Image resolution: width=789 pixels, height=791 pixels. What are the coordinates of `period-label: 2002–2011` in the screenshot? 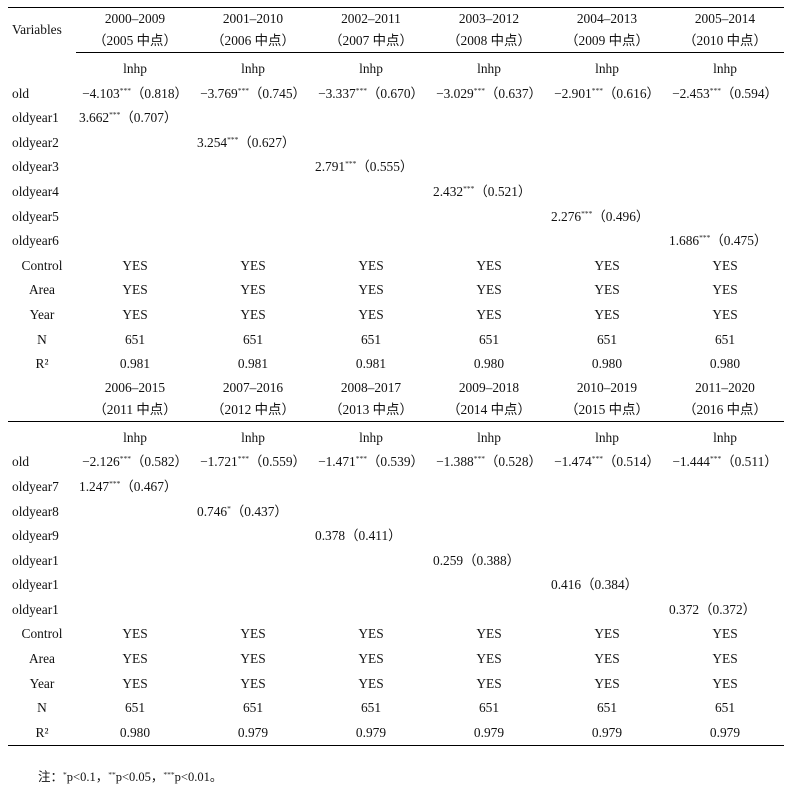 It's located at (371, 18).